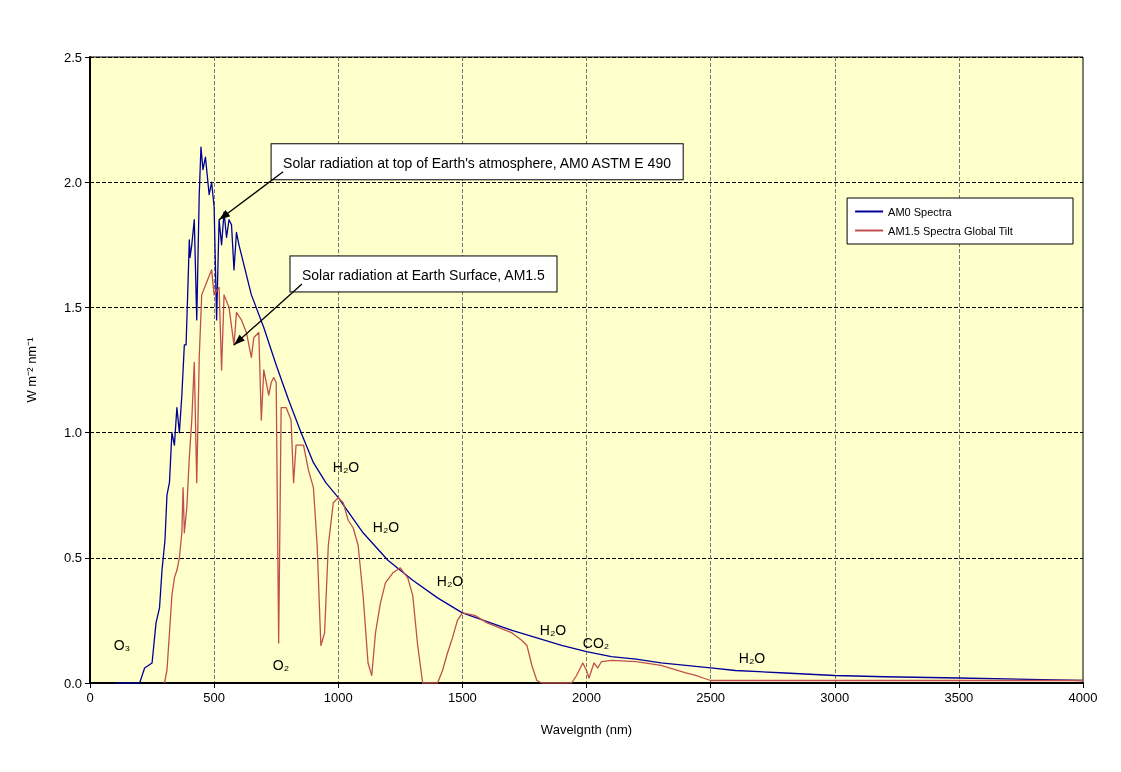 This screenshot has height=772, width=1121. I want to click on annotation: Solar radiation at top of Earth's atmosphere, AM0 ASTM E 490, so click(477, 162).